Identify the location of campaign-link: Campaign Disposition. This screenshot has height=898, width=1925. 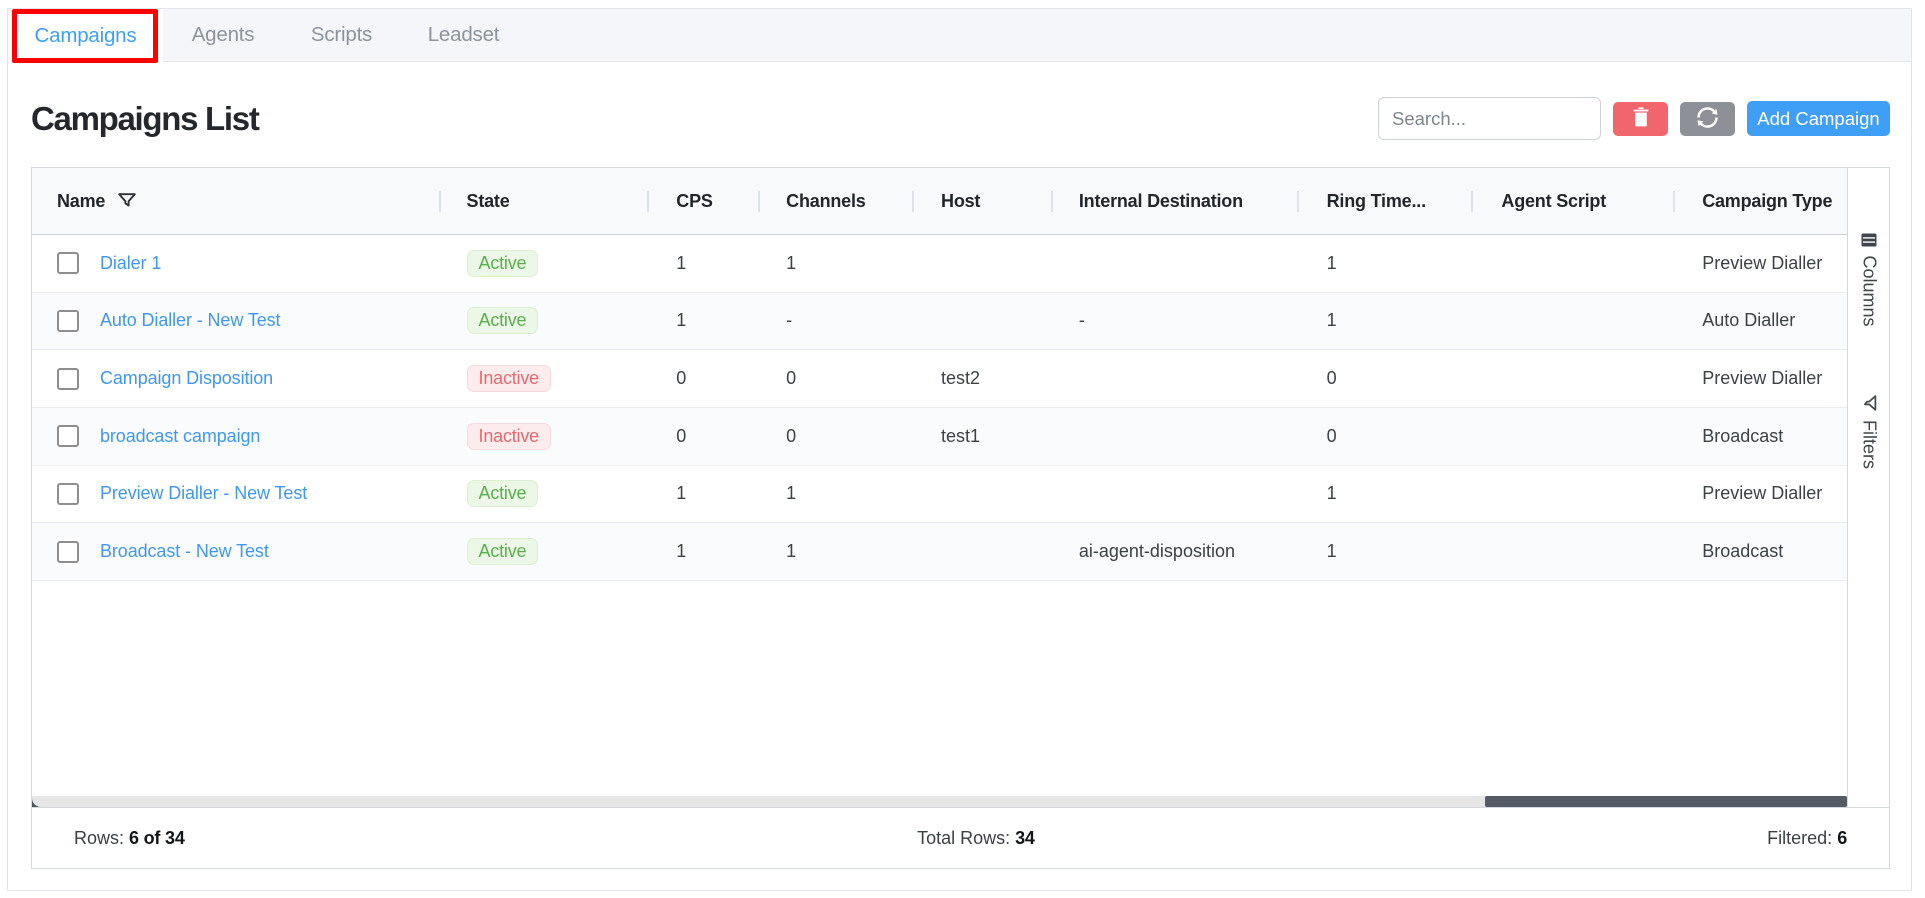
(187, 378).